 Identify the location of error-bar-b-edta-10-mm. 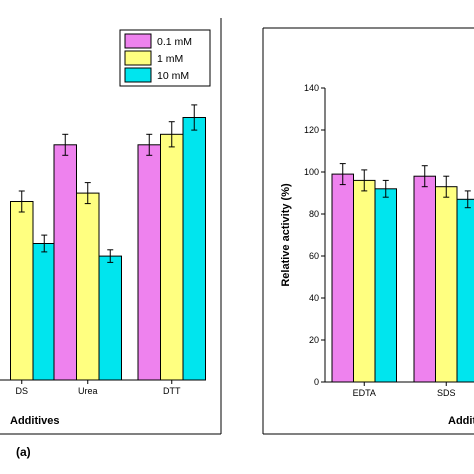
(385, 188).